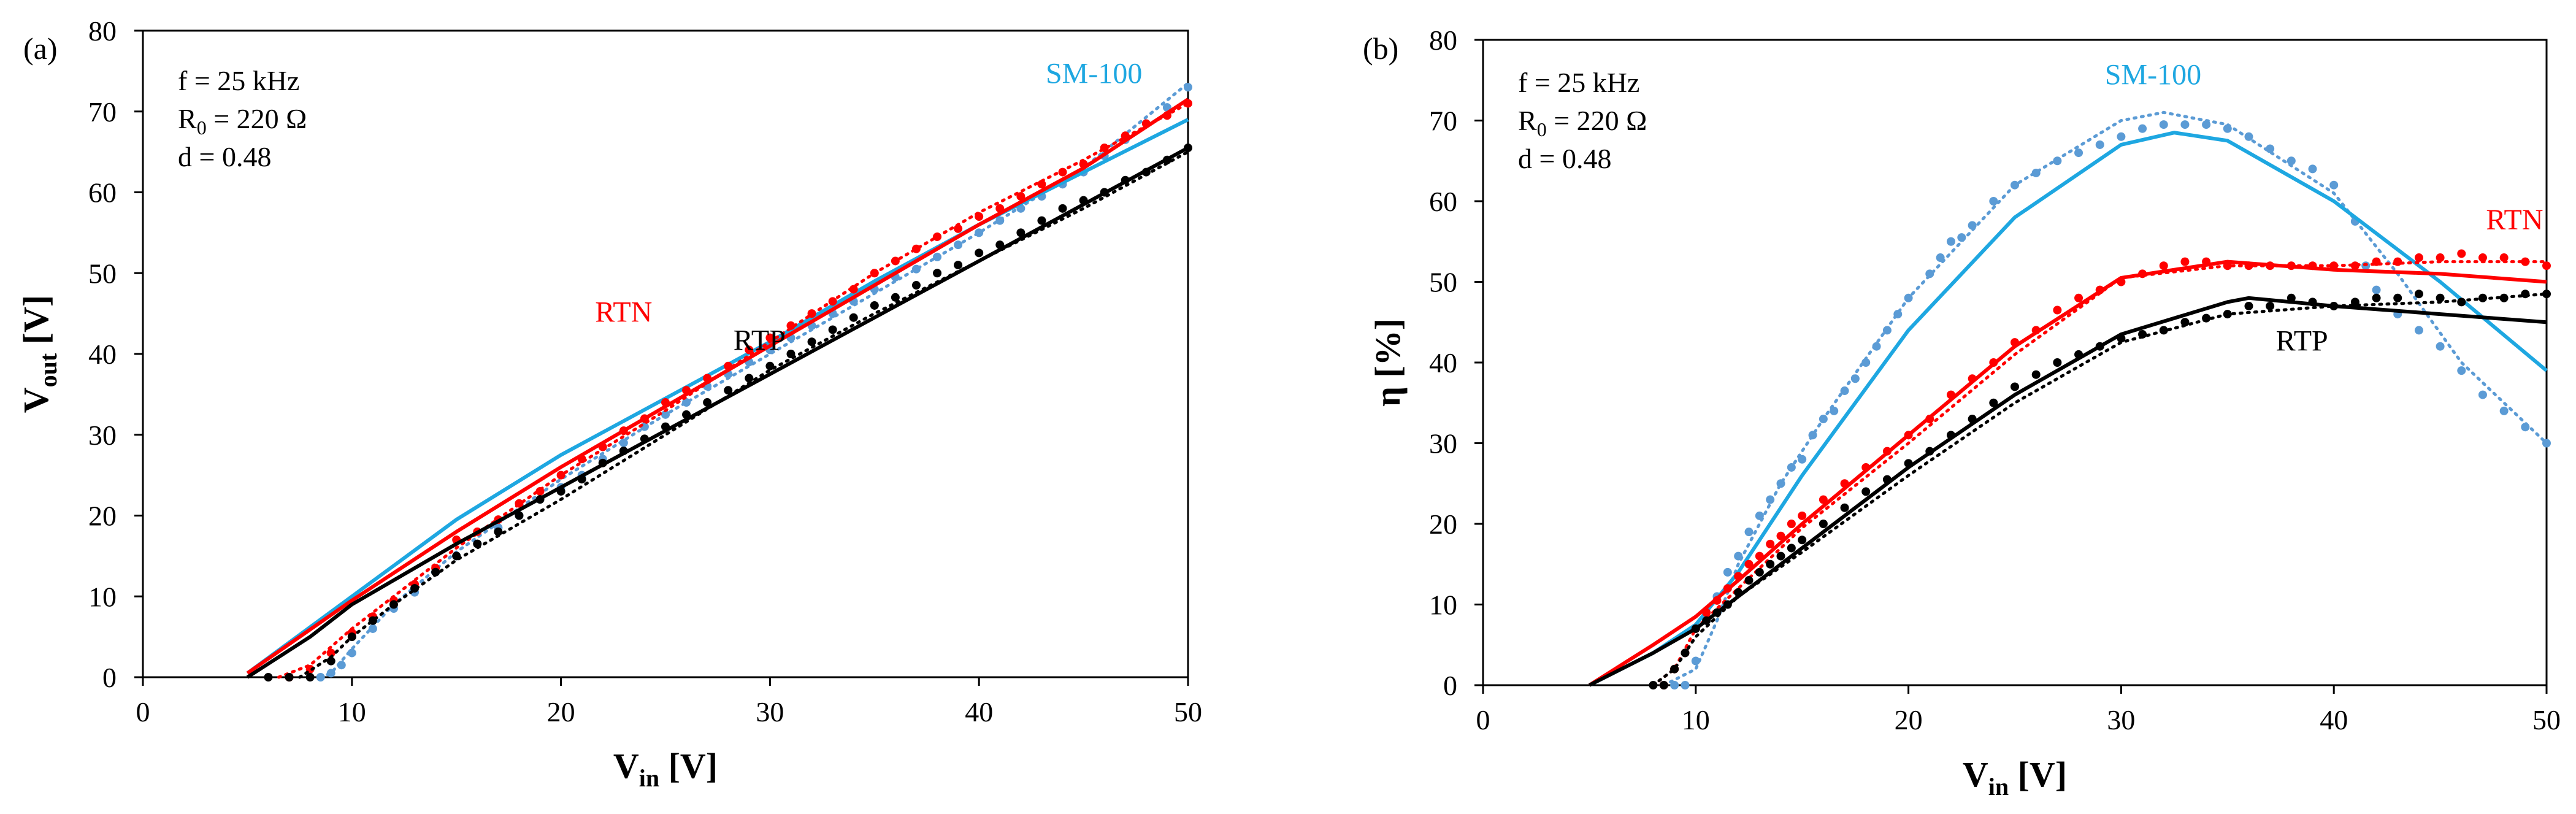  Describe the element at coordinates (238, 80) in the screenshot. I see `annotation-frequency: f = 25 kHz` at that location.